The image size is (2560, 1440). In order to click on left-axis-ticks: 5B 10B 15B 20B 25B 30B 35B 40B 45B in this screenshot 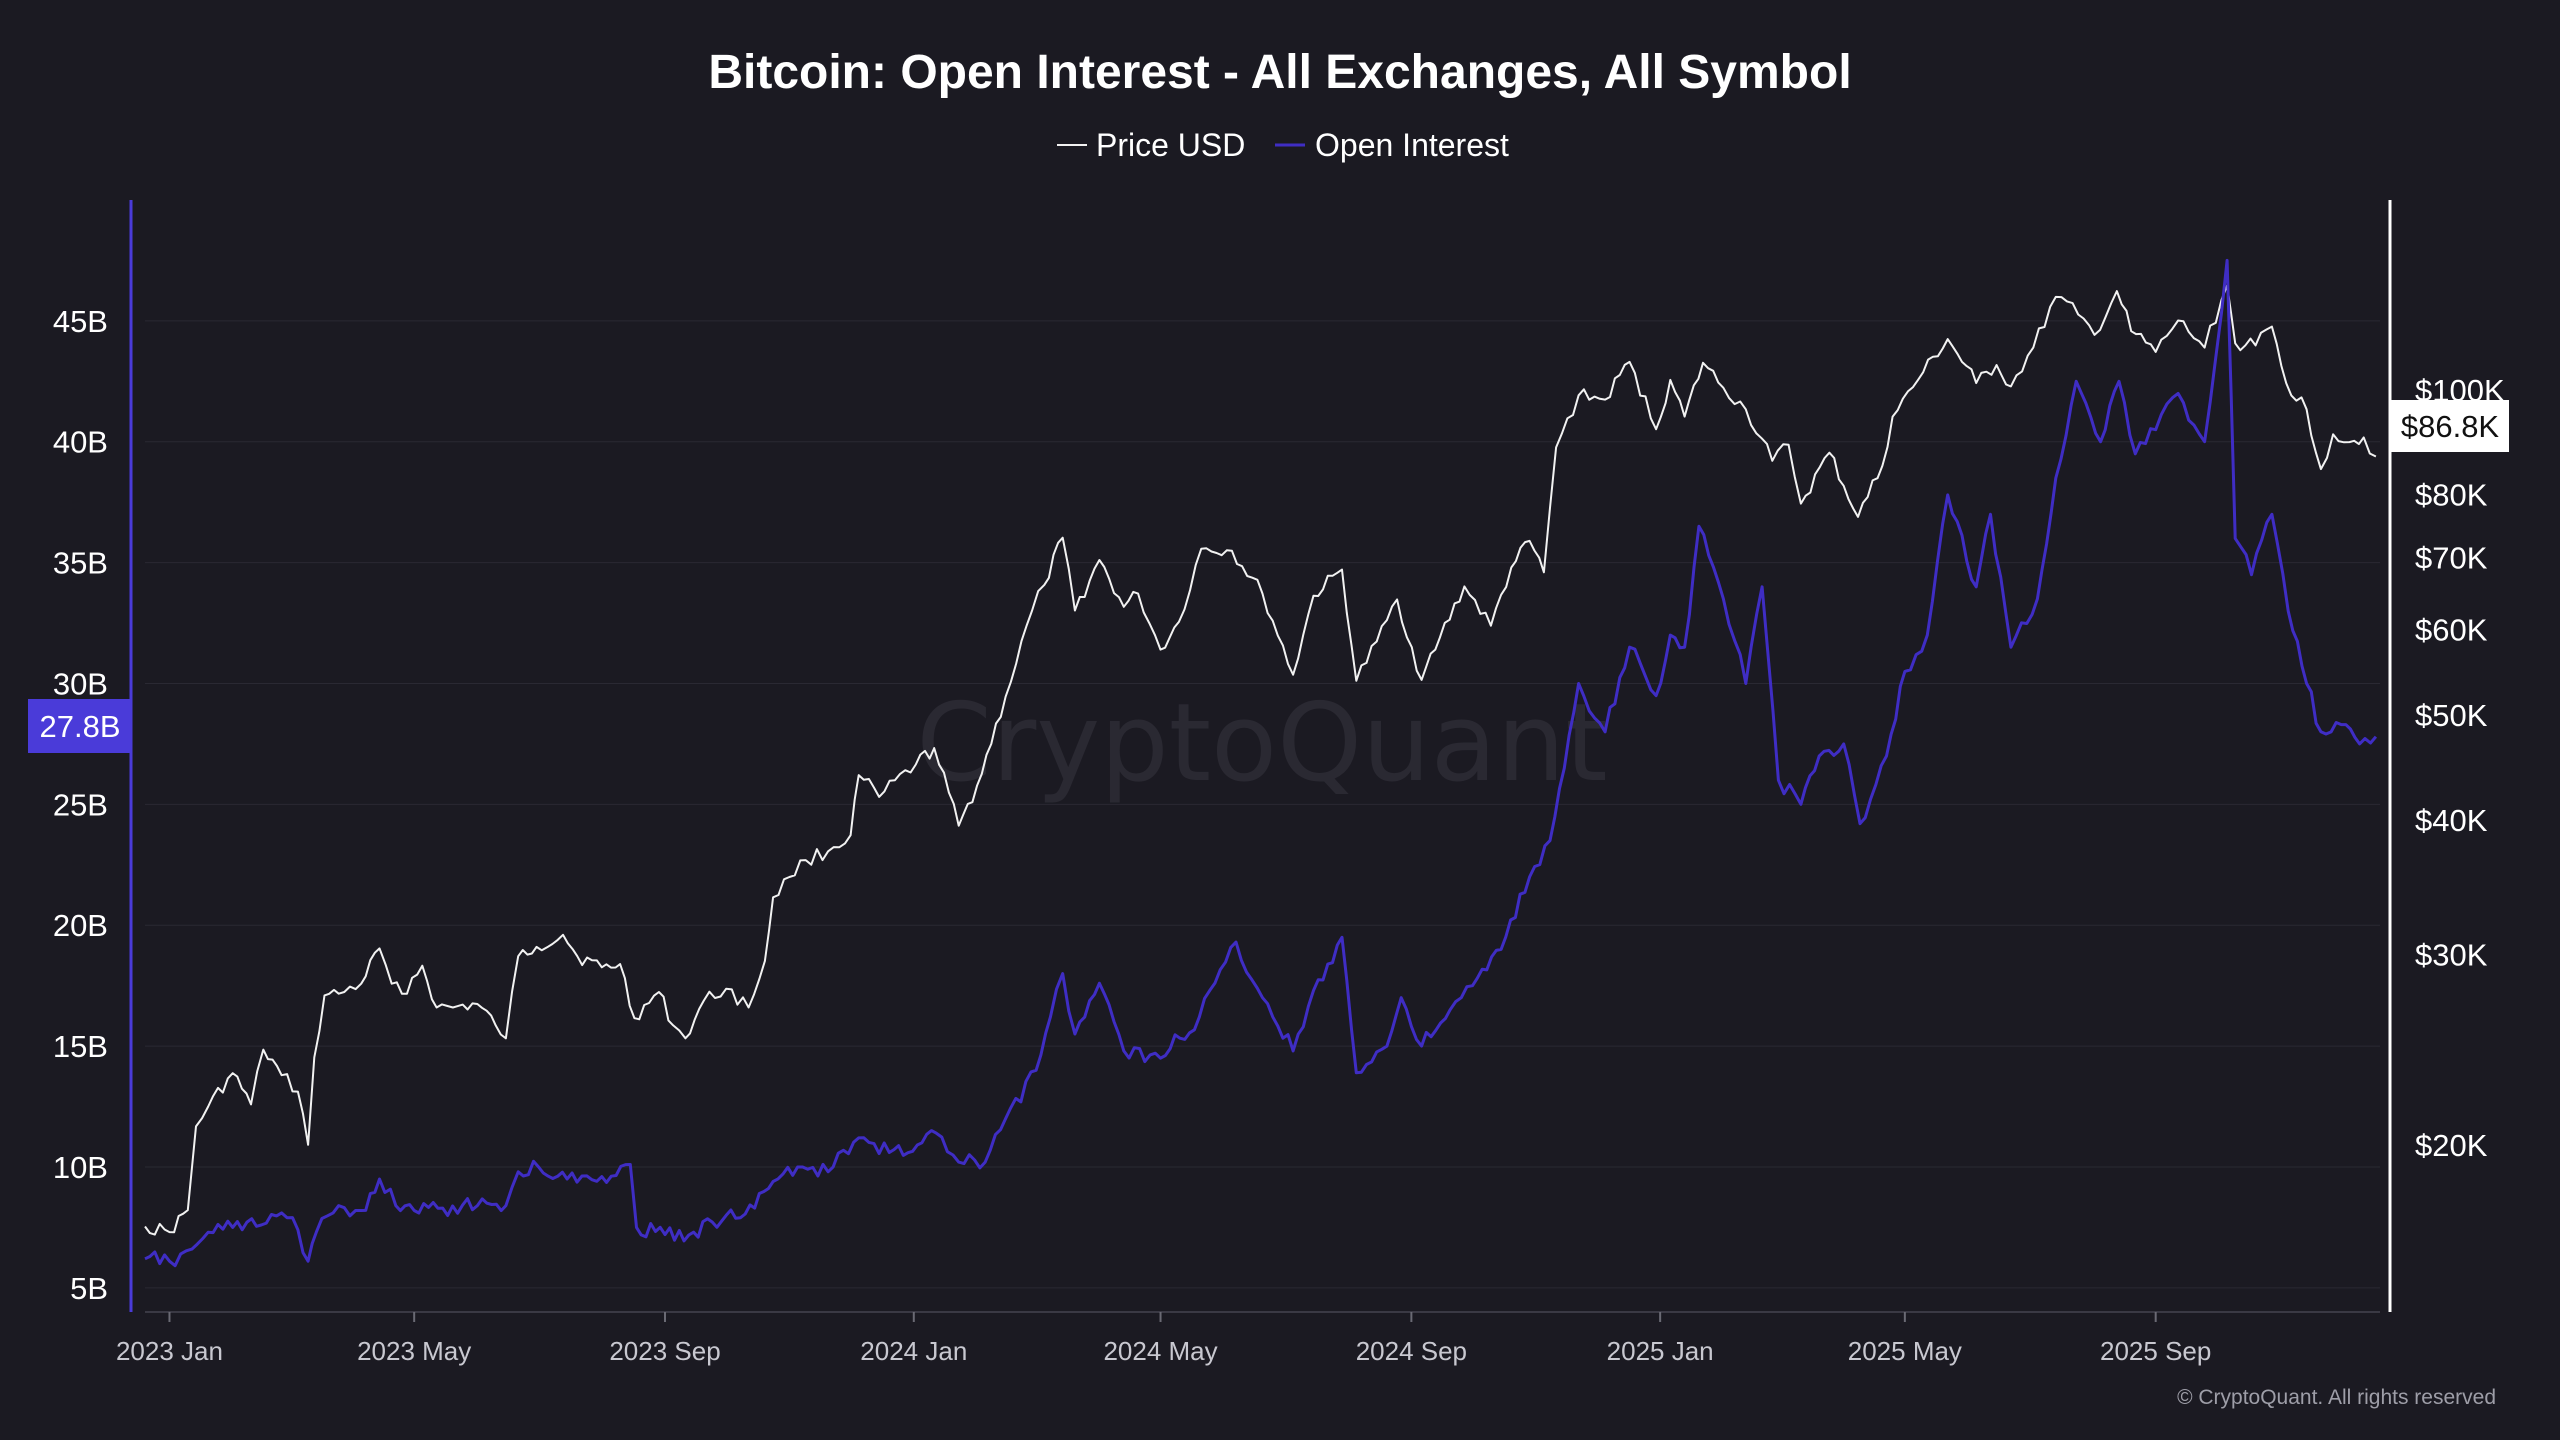, I will do `click(80, 805)`.